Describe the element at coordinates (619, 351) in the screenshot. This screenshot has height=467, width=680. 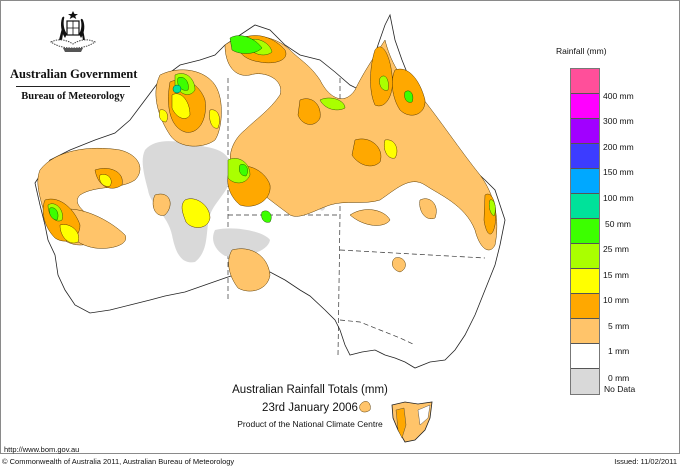
I see `legend-label: 1 mm` at that location.